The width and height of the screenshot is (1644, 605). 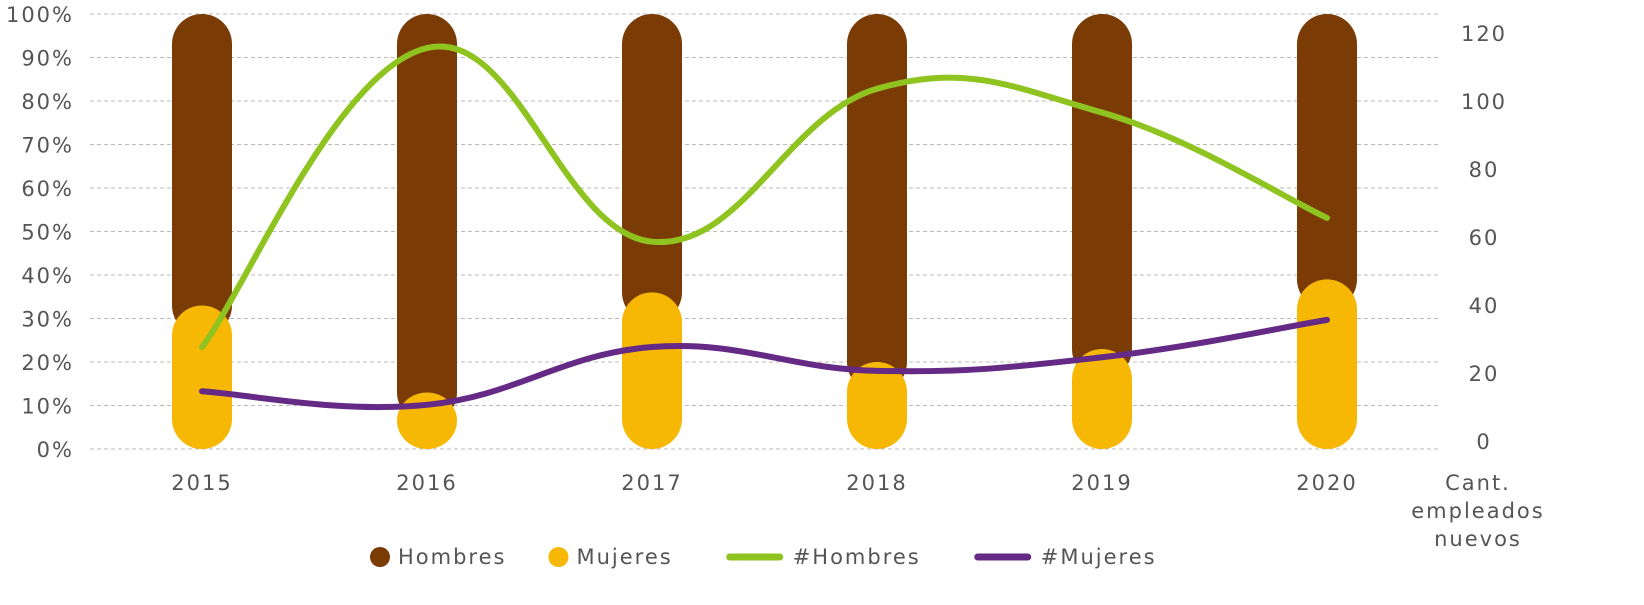 I want to click on x-tick-label: 2020, so click(x=1326, y=483).